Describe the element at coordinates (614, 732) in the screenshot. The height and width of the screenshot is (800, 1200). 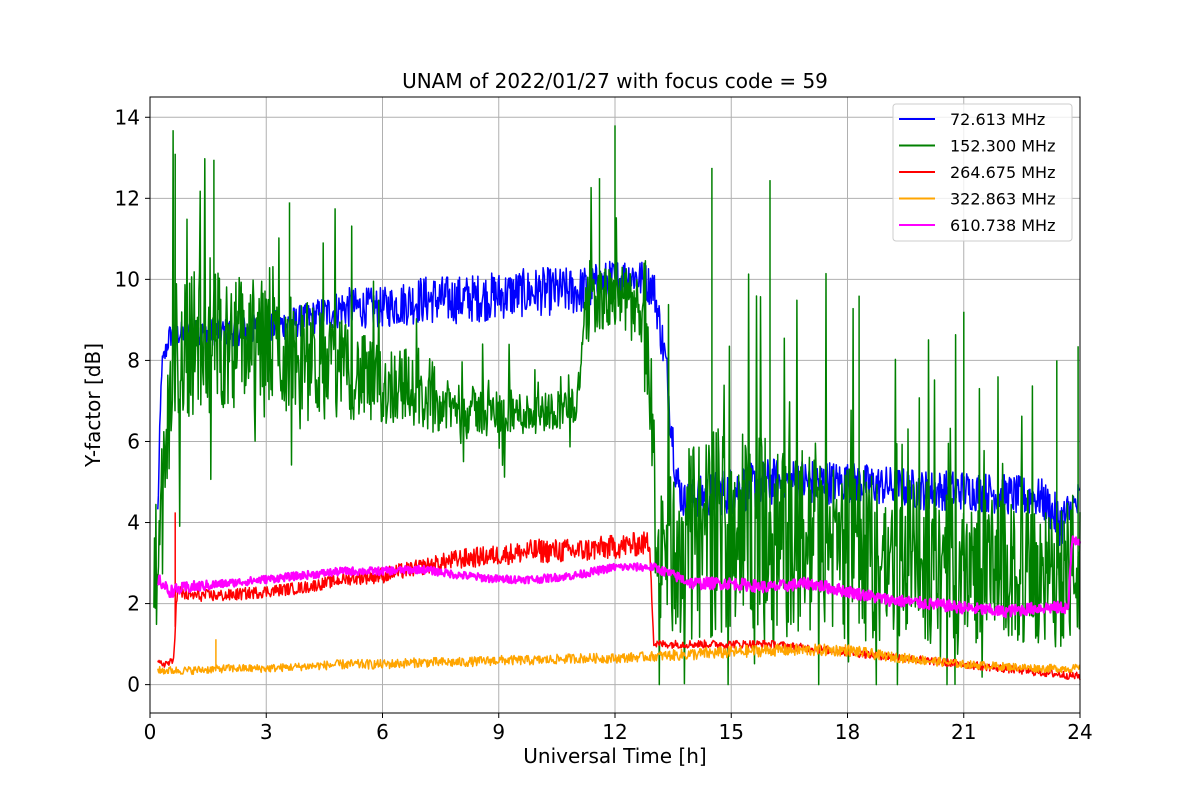
I see `x-tick-label: 12` at that location.